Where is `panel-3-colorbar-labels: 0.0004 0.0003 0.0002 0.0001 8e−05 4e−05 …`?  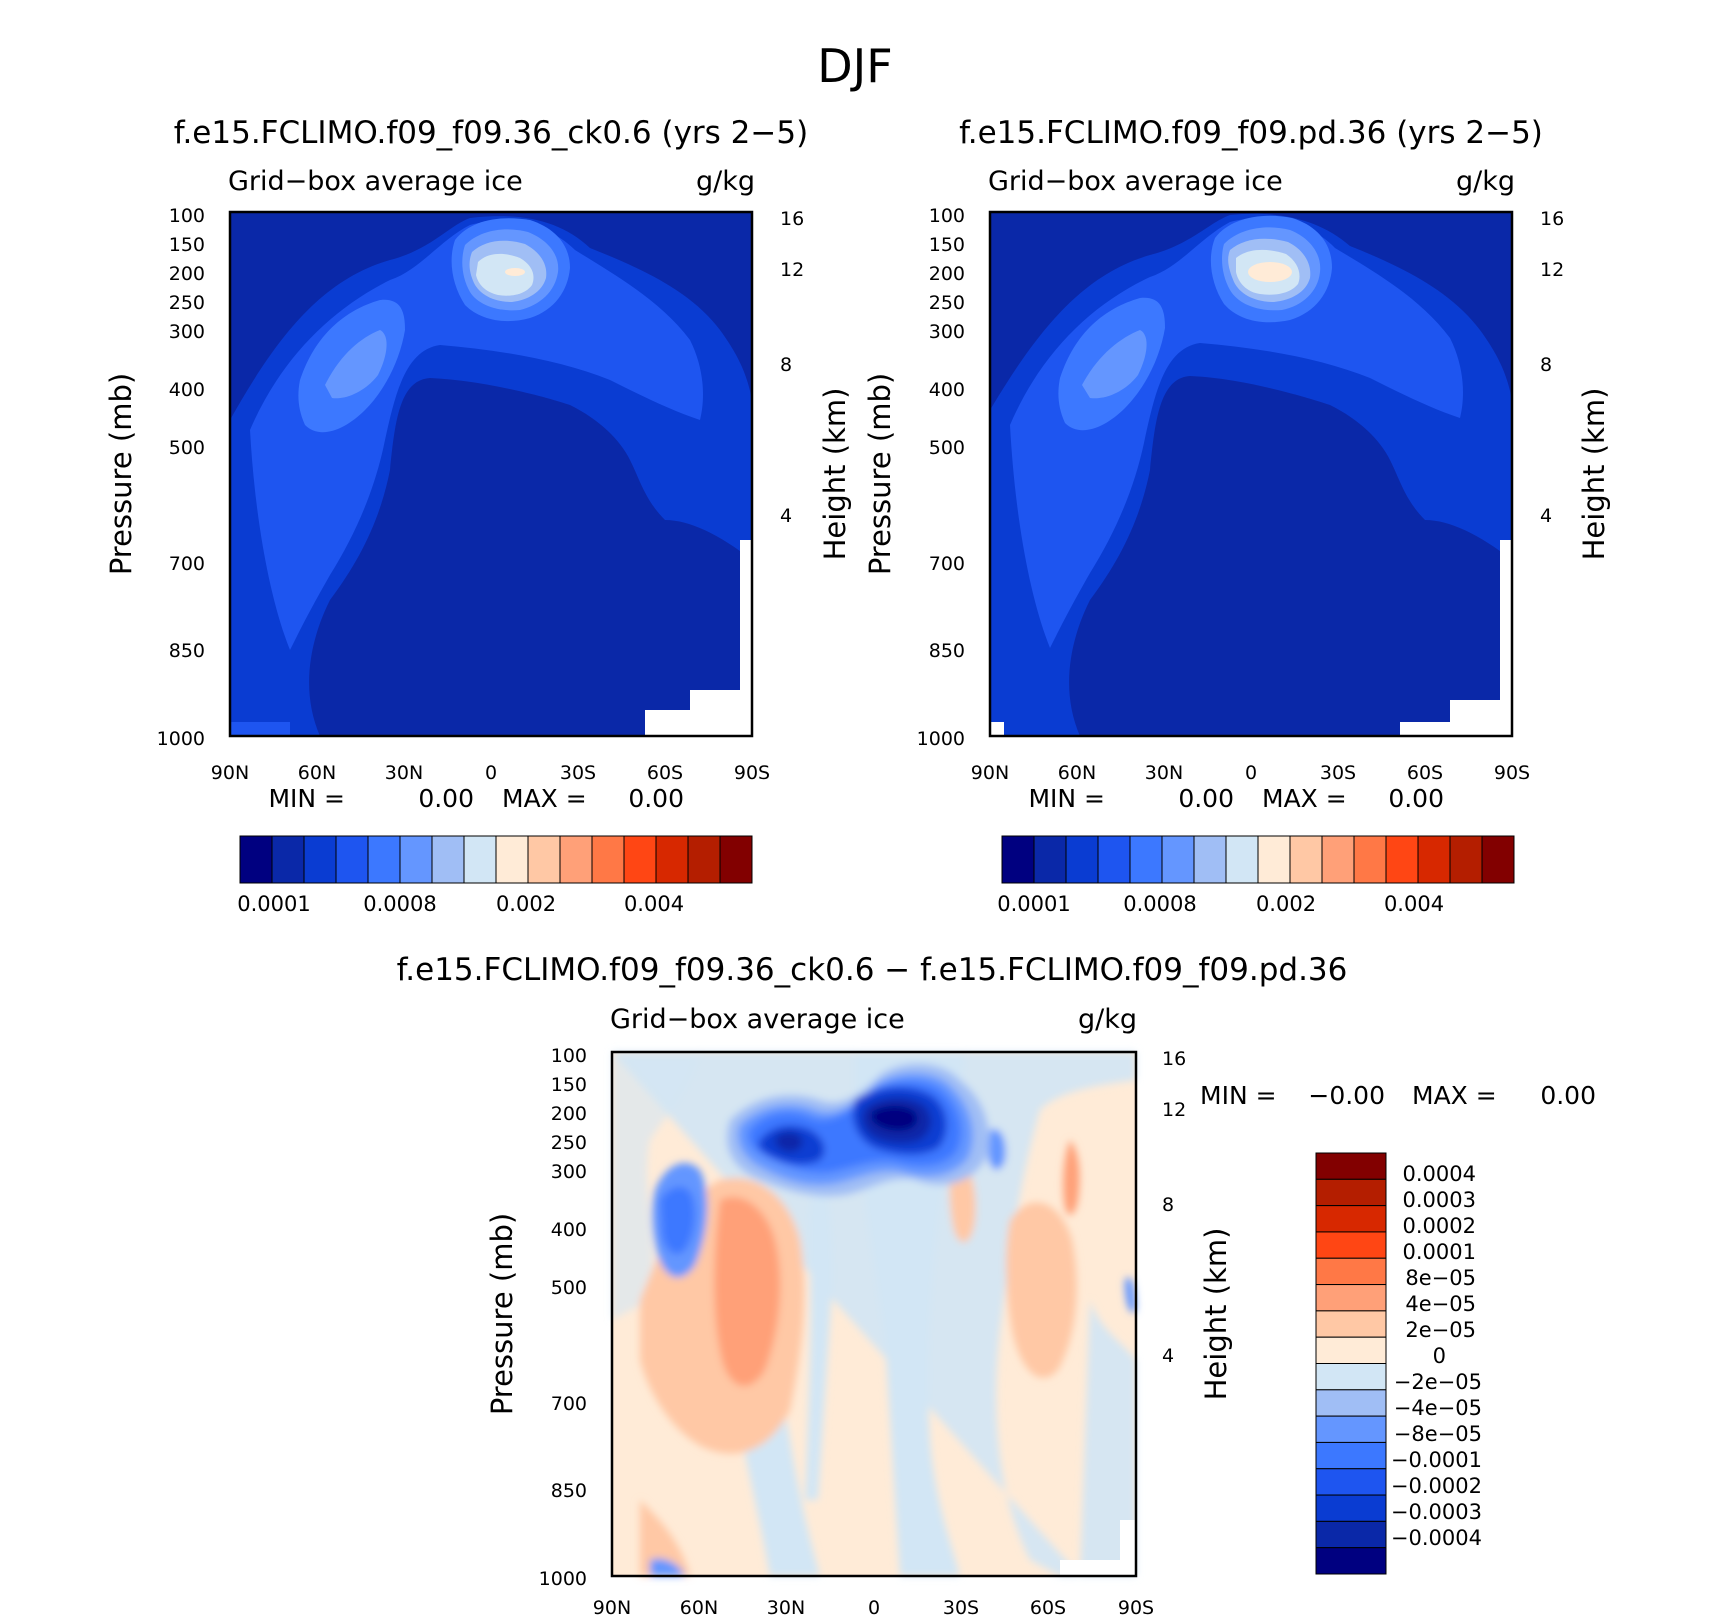 panel-3-colorbar-labels: 0.0004 0.0003 0.0002 0.0001 8e−05 4e−05 … is located at coordinates (1436, 1356).